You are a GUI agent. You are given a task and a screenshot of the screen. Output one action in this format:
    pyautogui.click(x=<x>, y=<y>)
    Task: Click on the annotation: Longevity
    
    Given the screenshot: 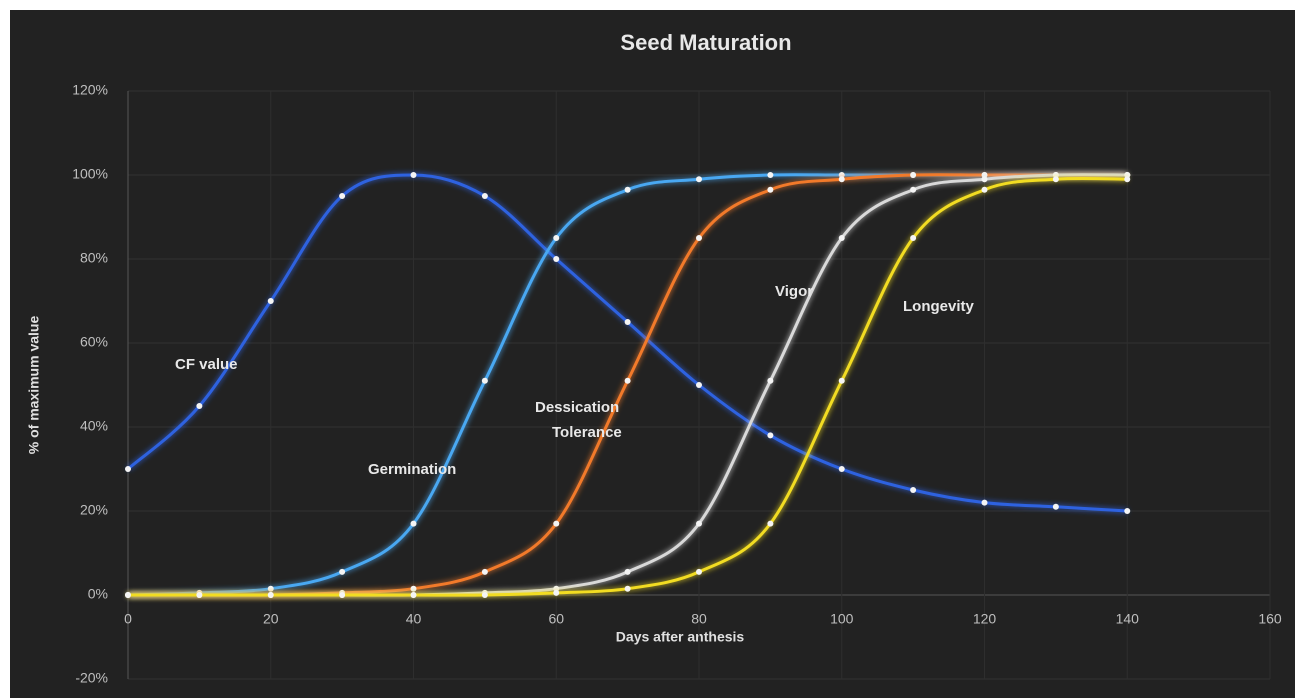 What is the action you would take?
    pyautogui.click(x=938, y=306)
    